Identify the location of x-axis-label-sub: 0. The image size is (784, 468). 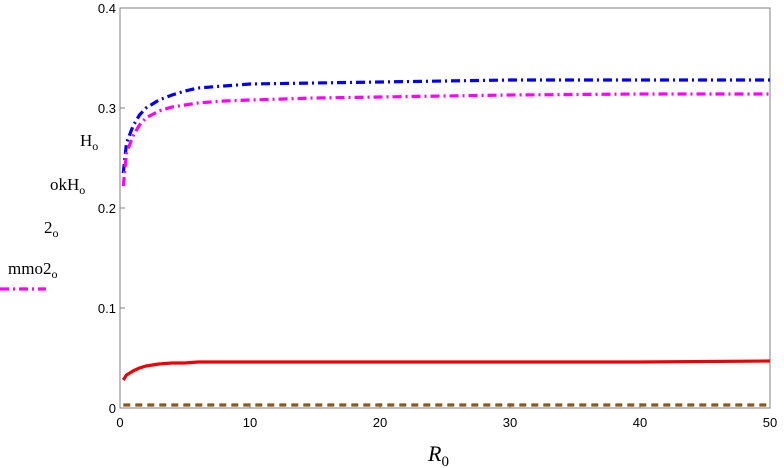
(445, 461).